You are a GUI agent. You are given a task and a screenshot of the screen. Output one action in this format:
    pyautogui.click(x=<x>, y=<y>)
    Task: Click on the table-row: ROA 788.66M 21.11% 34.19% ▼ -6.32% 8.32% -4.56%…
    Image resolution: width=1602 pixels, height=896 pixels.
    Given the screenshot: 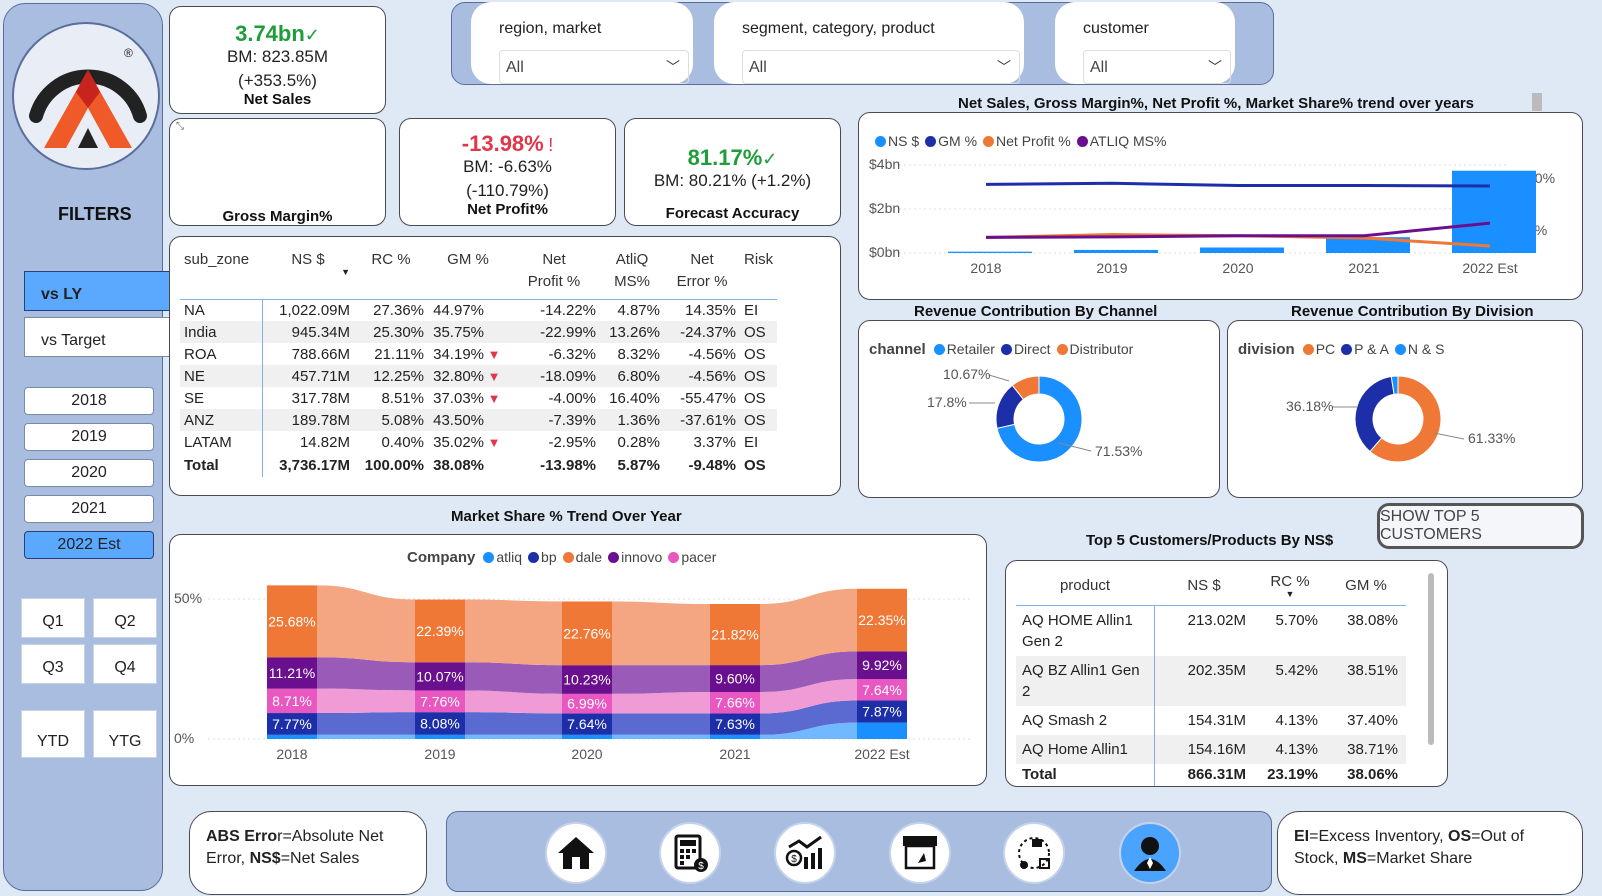 What is the action you would take?
    pyautogui.click(x=479, y=354)
    